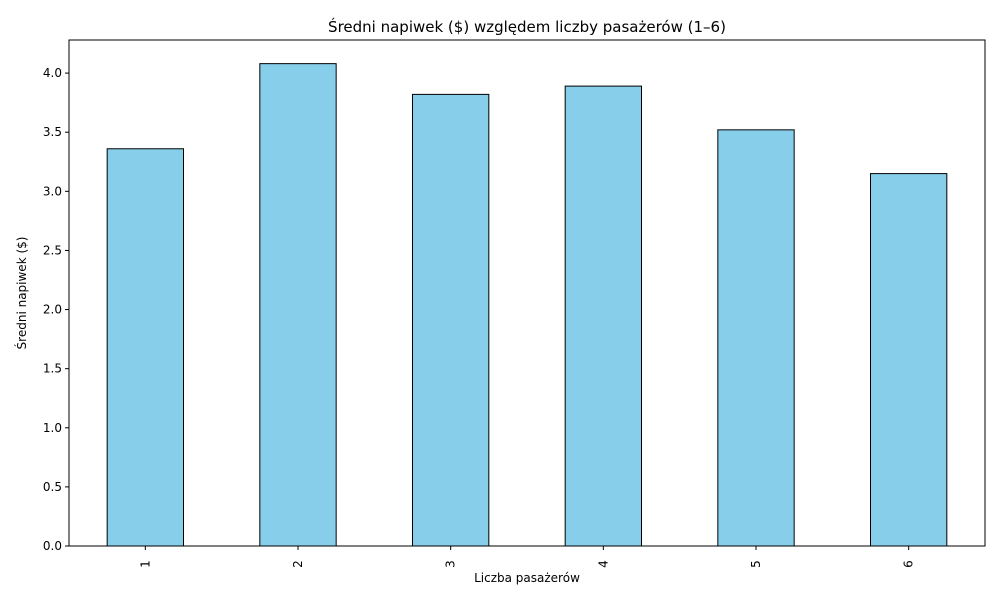 This screenshot has height=600, width=1000. Describe the element at coordinates (52, 428) in the screenshot. I see `y-tick-label-2: 1.0` at that location.